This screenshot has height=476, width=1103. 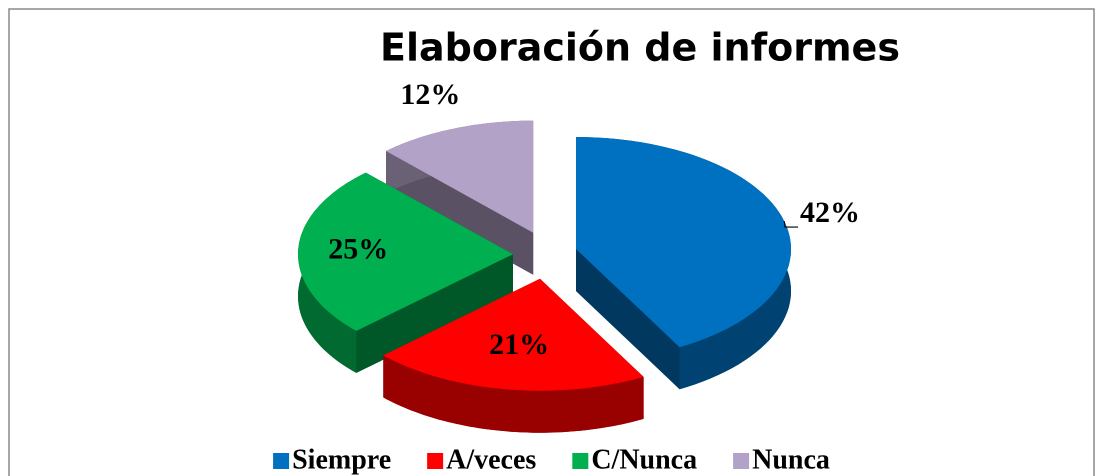 What do you see at coordinates (341, 459) in the screenshot?
I see `legend-label: Siempre` at bounding box center [341, 459].